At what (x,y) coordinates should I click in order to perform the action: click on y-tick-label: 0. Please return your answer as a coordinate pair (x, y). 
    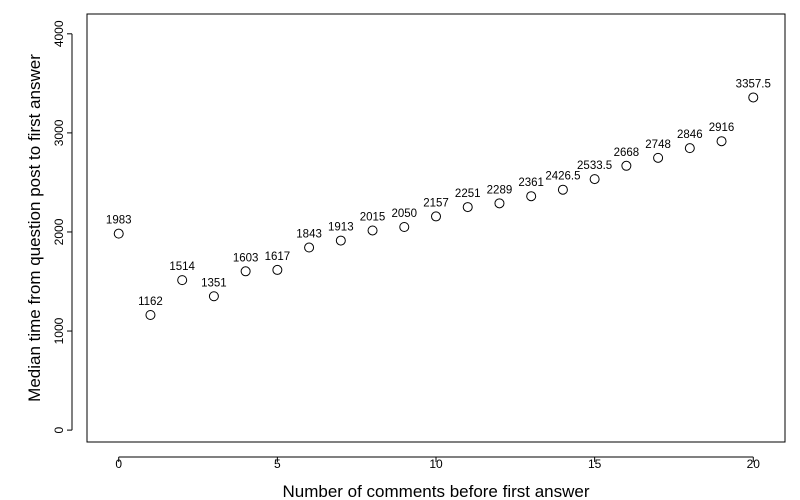
    Looking at the image, I should click on (59, 429).